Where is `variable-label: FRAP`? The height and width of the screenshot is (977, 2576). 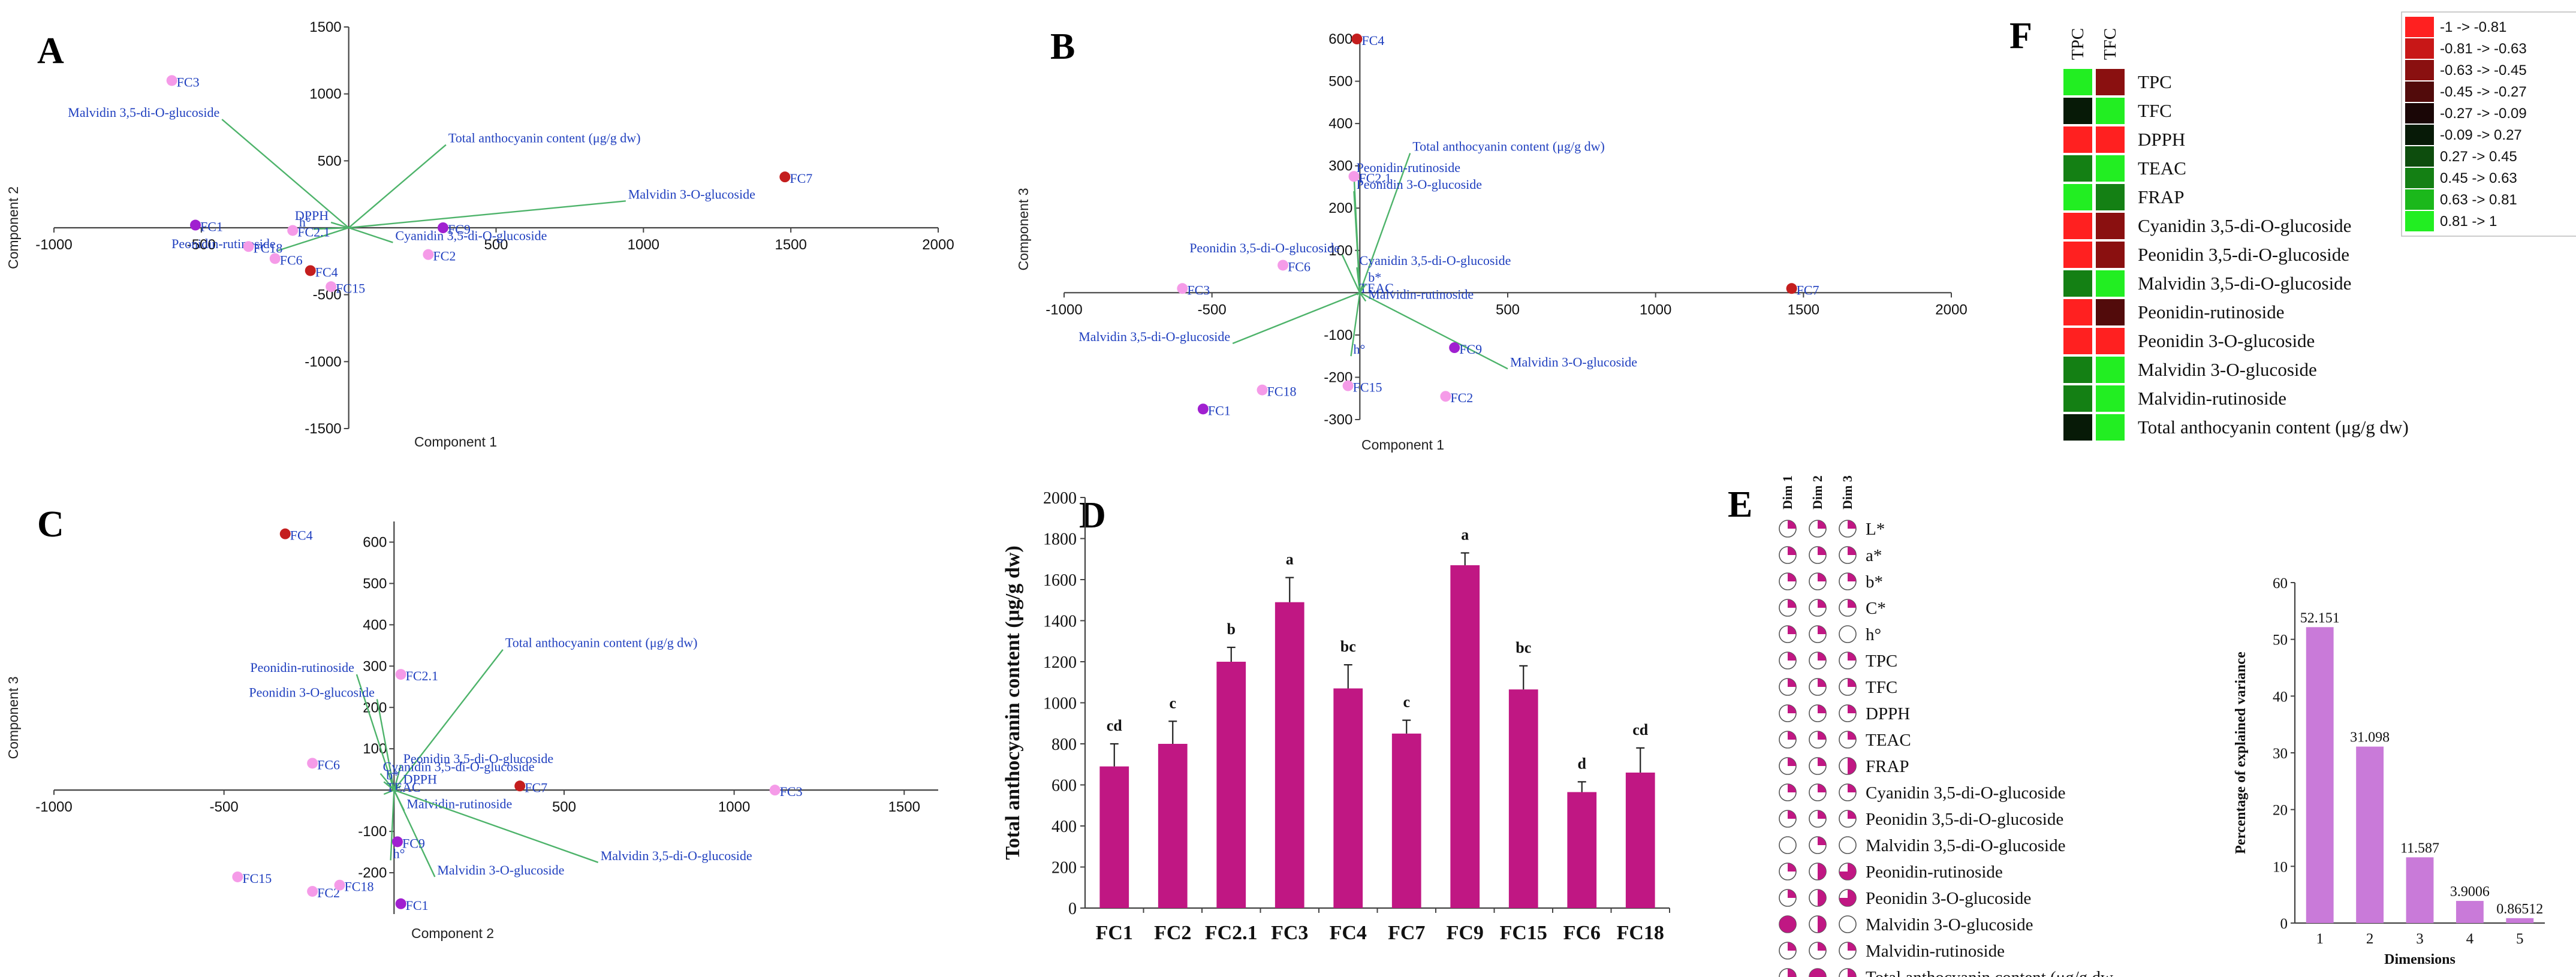
variable-label: FRAP is located at coordinates (1887, 766).